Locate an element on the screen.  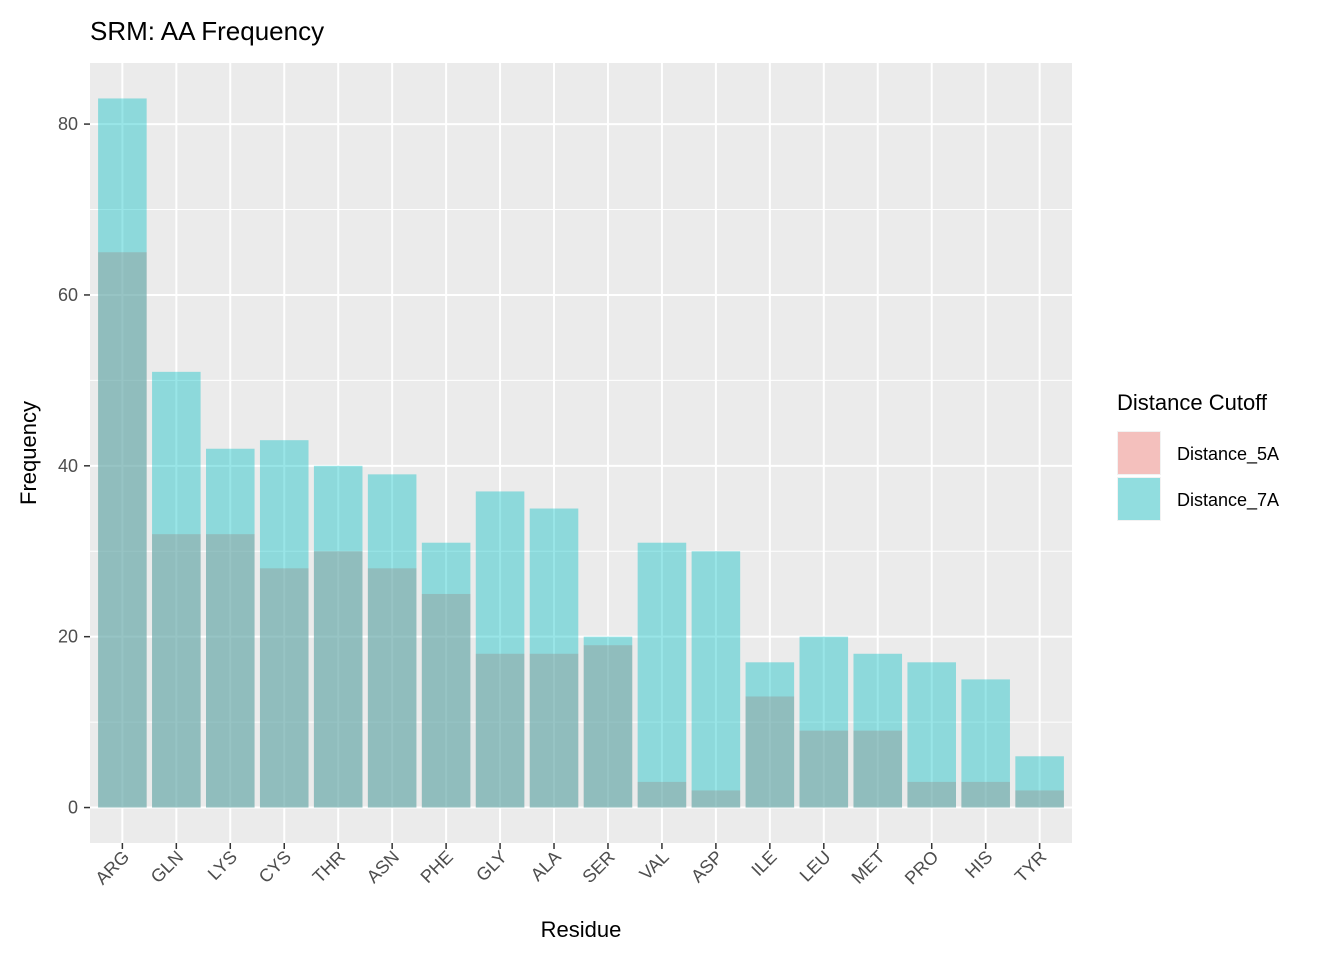
x-tick-label: LYS is located at coordinates (222, 865).